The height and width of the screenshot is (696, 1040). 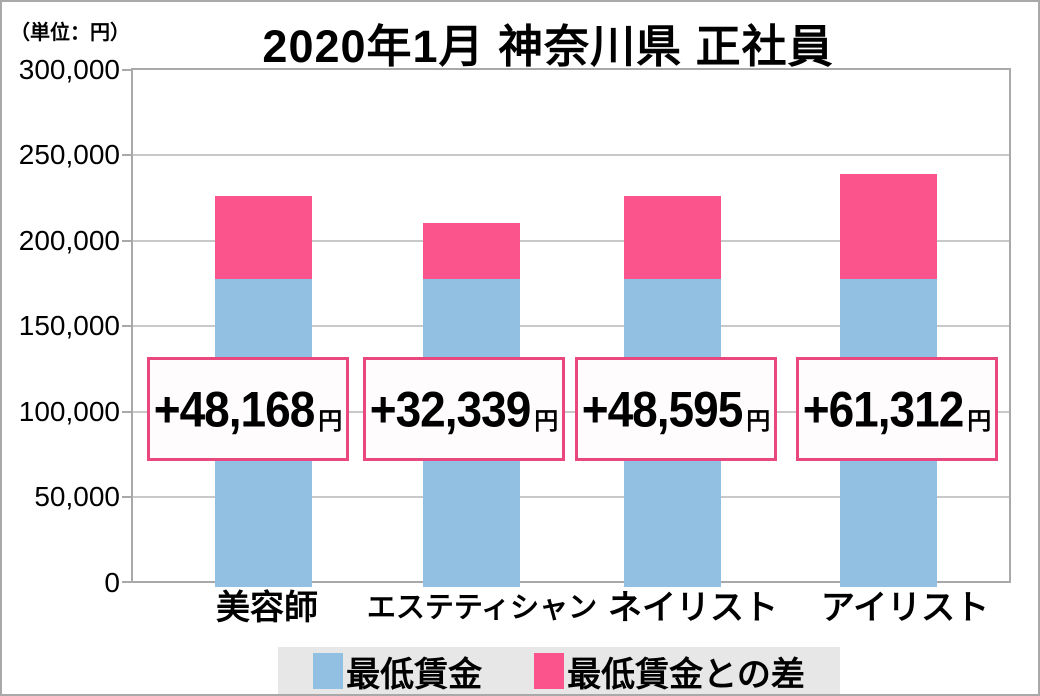 I want to click on diff-label-box: +32,339 円, so click(x=464, y=409).